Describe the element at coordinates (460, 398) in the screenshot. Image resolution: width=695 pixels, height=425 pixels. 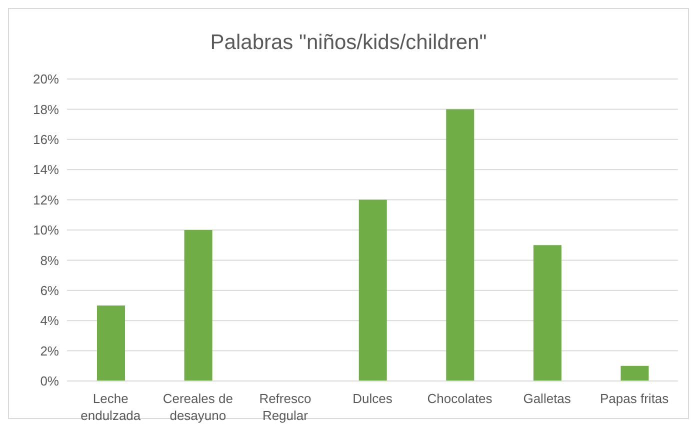
I see `x-tick-label: Chocolates` at that location.